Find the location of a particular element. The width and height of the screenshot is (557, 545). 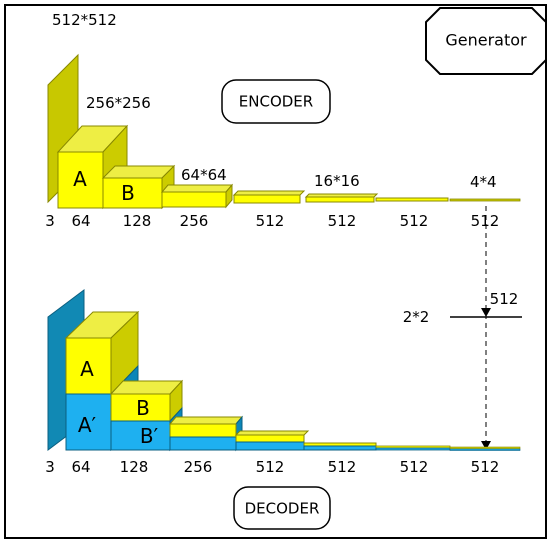

decoder-block-b-prime-label: B′ is located at coordinates (149, 436).